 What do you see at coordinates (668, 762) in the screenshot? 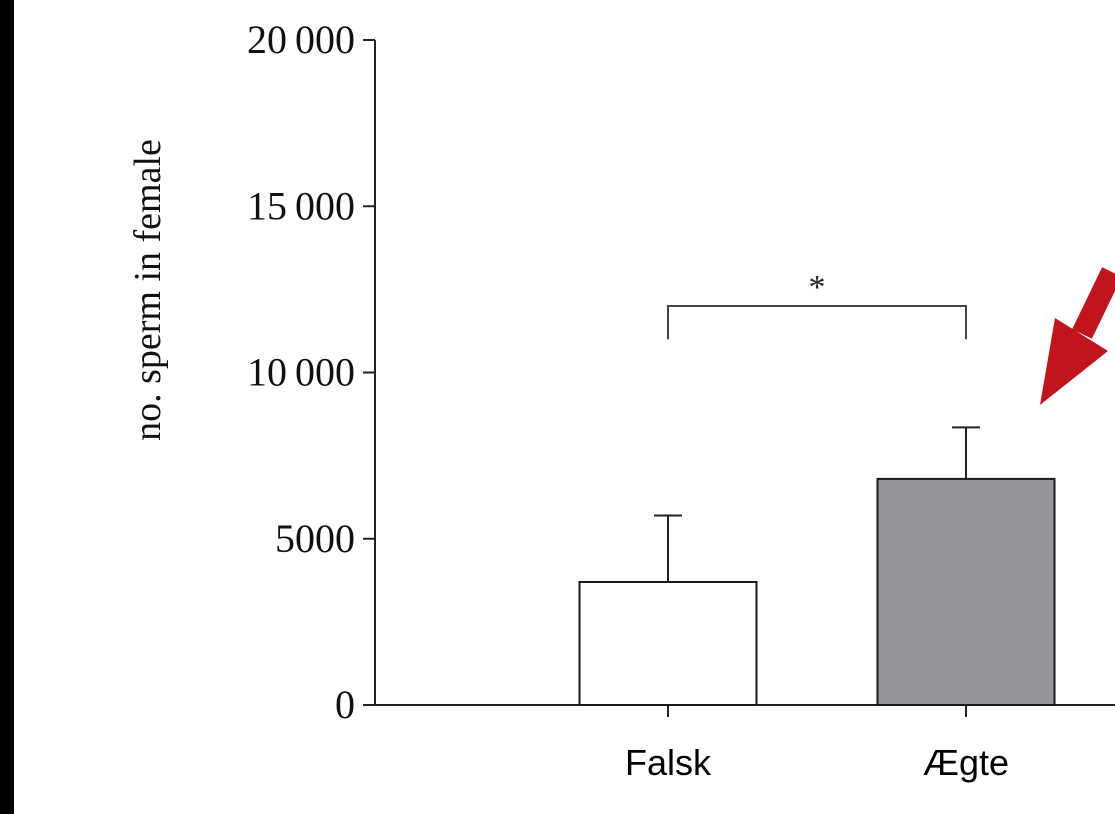
I see `x-tick-label: Falsk` at bounding box center [668, 762].